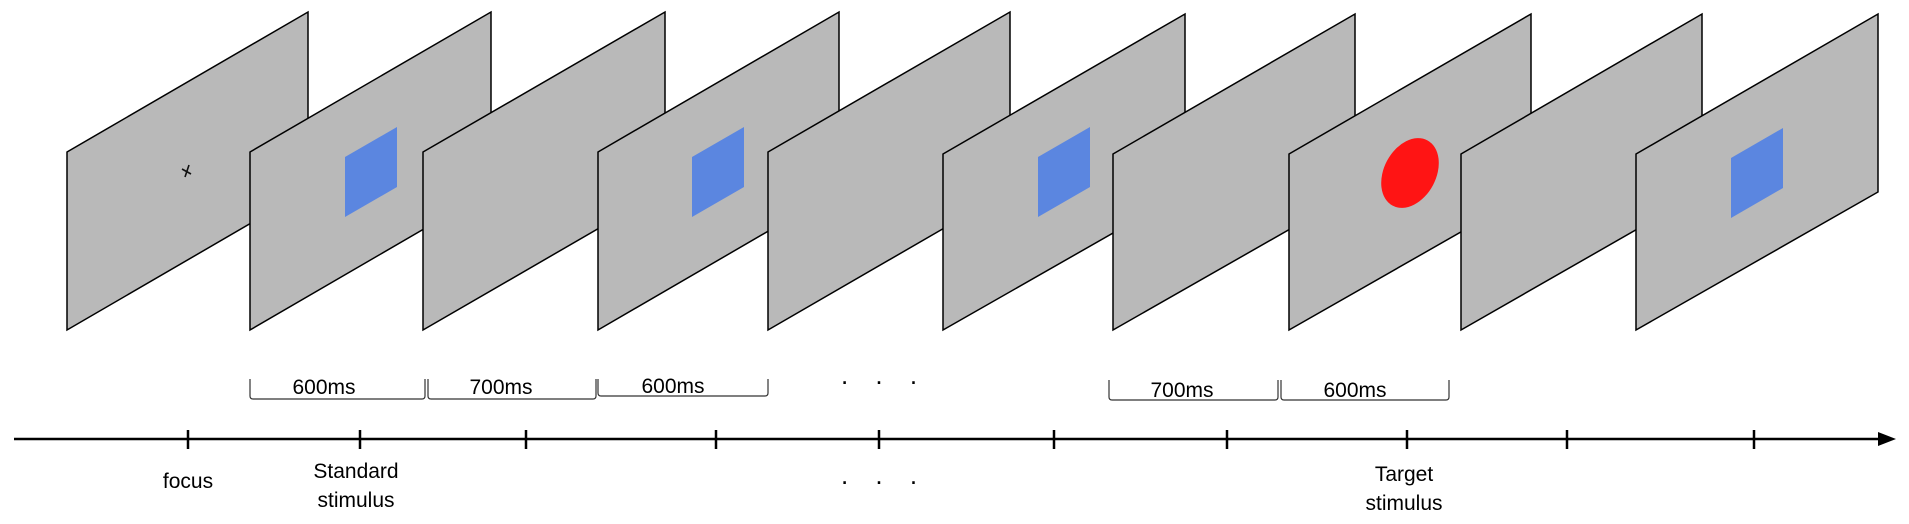 Image resolution: width=1909 pixels, height=524 pixels. What do you see at coordinates (971, 439) in the screenshot?
I see `axis-ticks` at bounding box center [971, 439].